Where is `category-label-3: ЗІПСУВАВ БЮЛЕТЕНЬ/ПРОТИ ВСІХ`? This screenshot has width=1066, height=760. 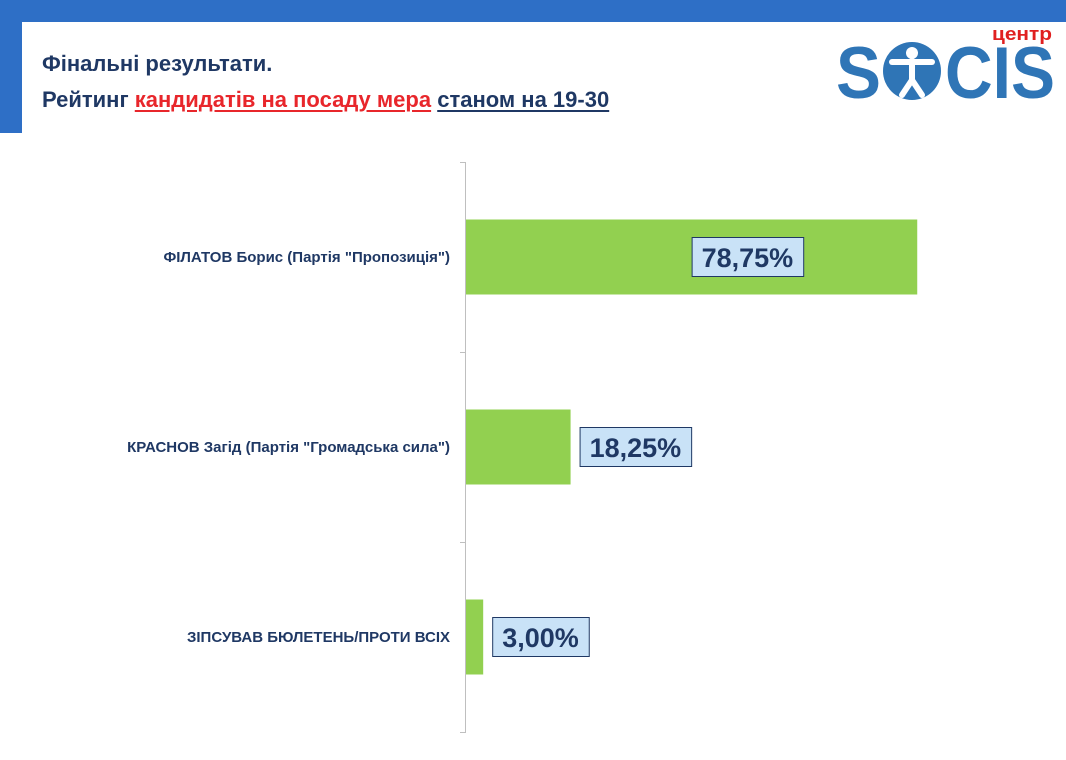
category-label-3: ЗІПСУВАВ БЮЛЕТЕНЬ/ПРОТИ ВСІХ is located at coordinates (318, 637).